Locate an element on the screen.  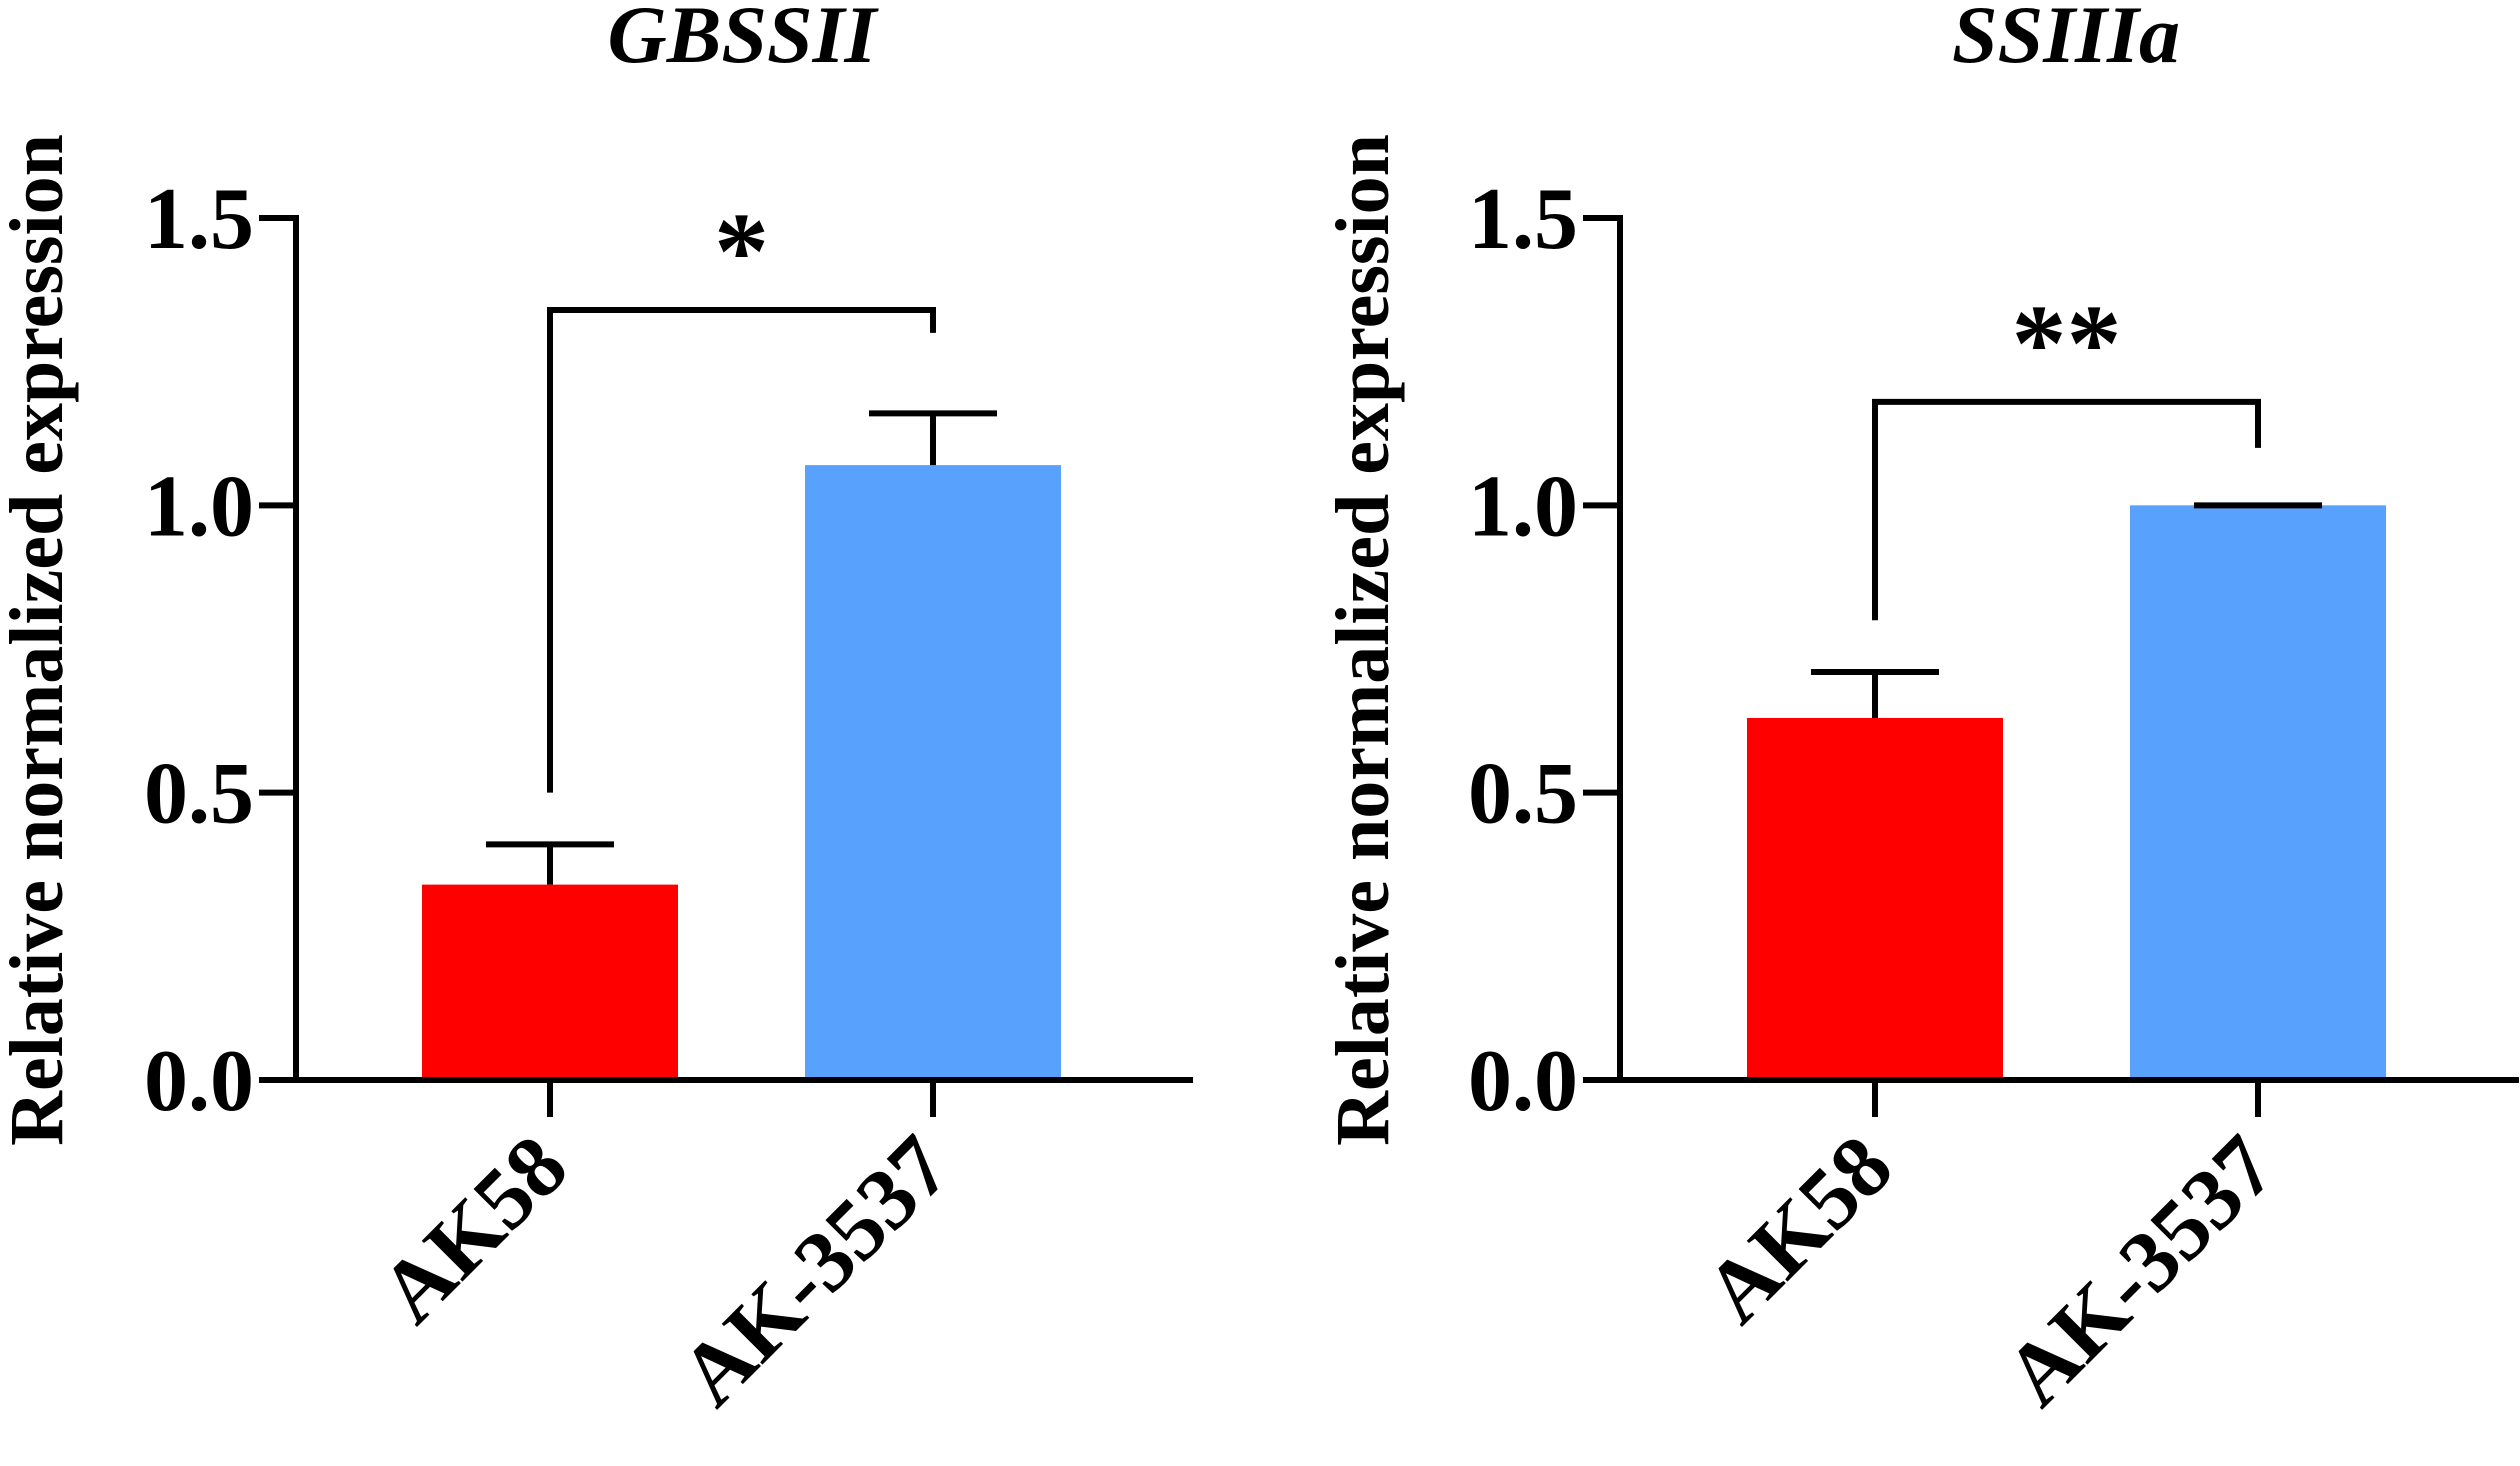
chart-title: GBSSII is located at coordinates (744, 40).